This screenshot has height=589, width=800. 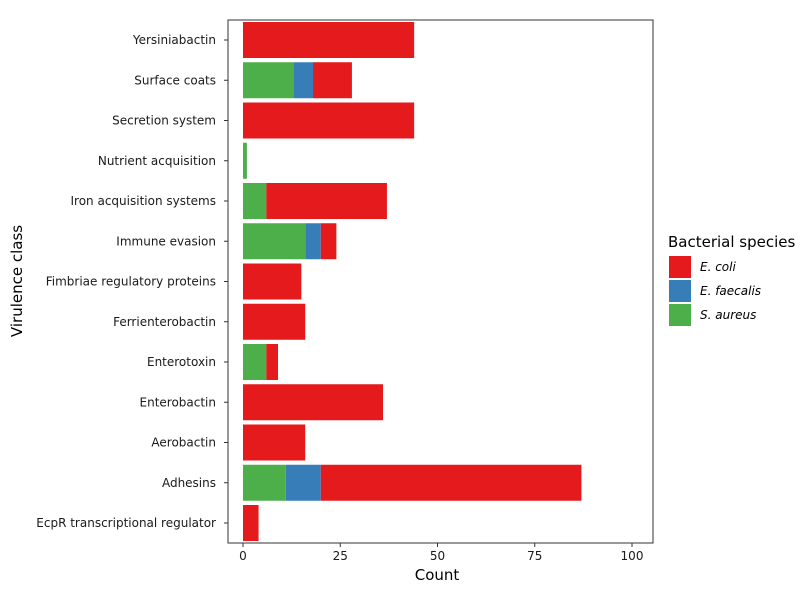 What do you see at coordinates (632, 556) in the screenshot?
I see `x-tick-label: 100` at bounding box center [632, 556].